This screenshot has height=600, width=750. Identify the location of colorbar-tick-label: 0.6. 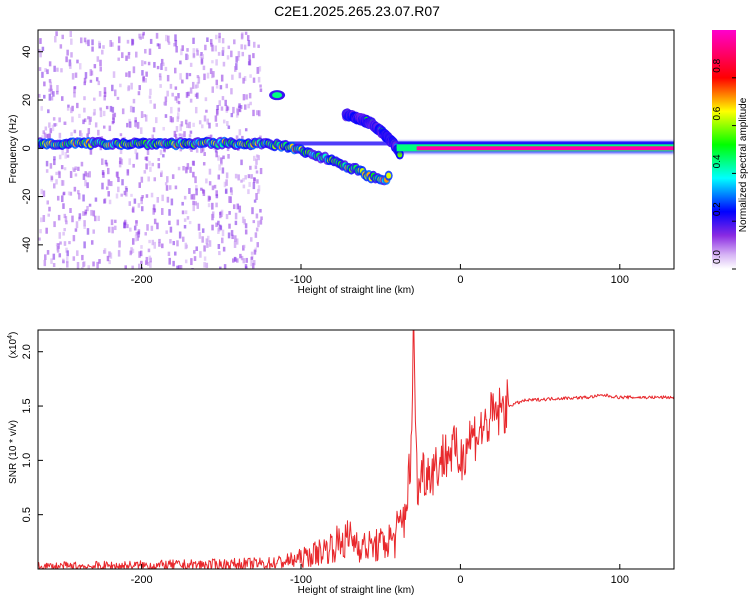
(717, 113).